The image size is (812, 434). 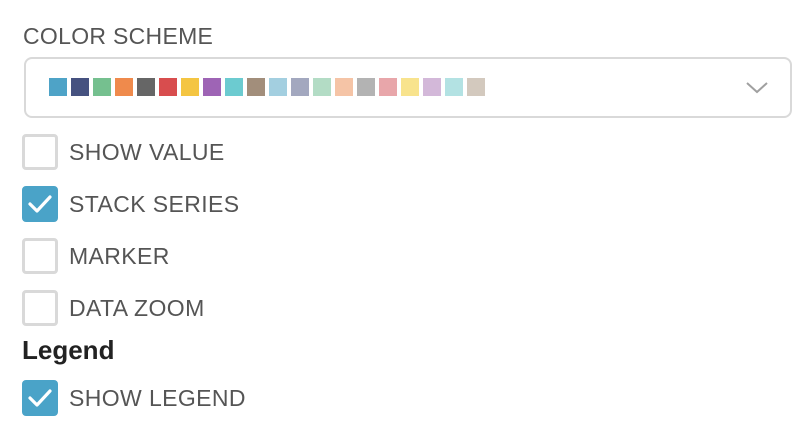 I want to click on stack-series-option: STACK SERIES, so click(x=131, y=204).